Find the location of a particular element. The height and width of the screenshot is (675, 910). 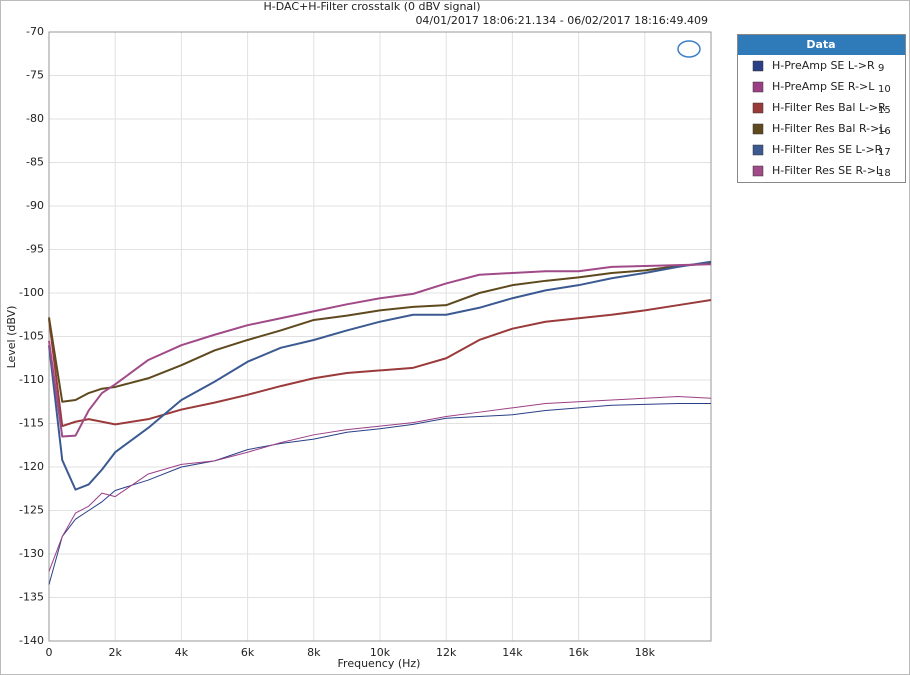

legend-number: 16 is located at coordinates (884, 131).